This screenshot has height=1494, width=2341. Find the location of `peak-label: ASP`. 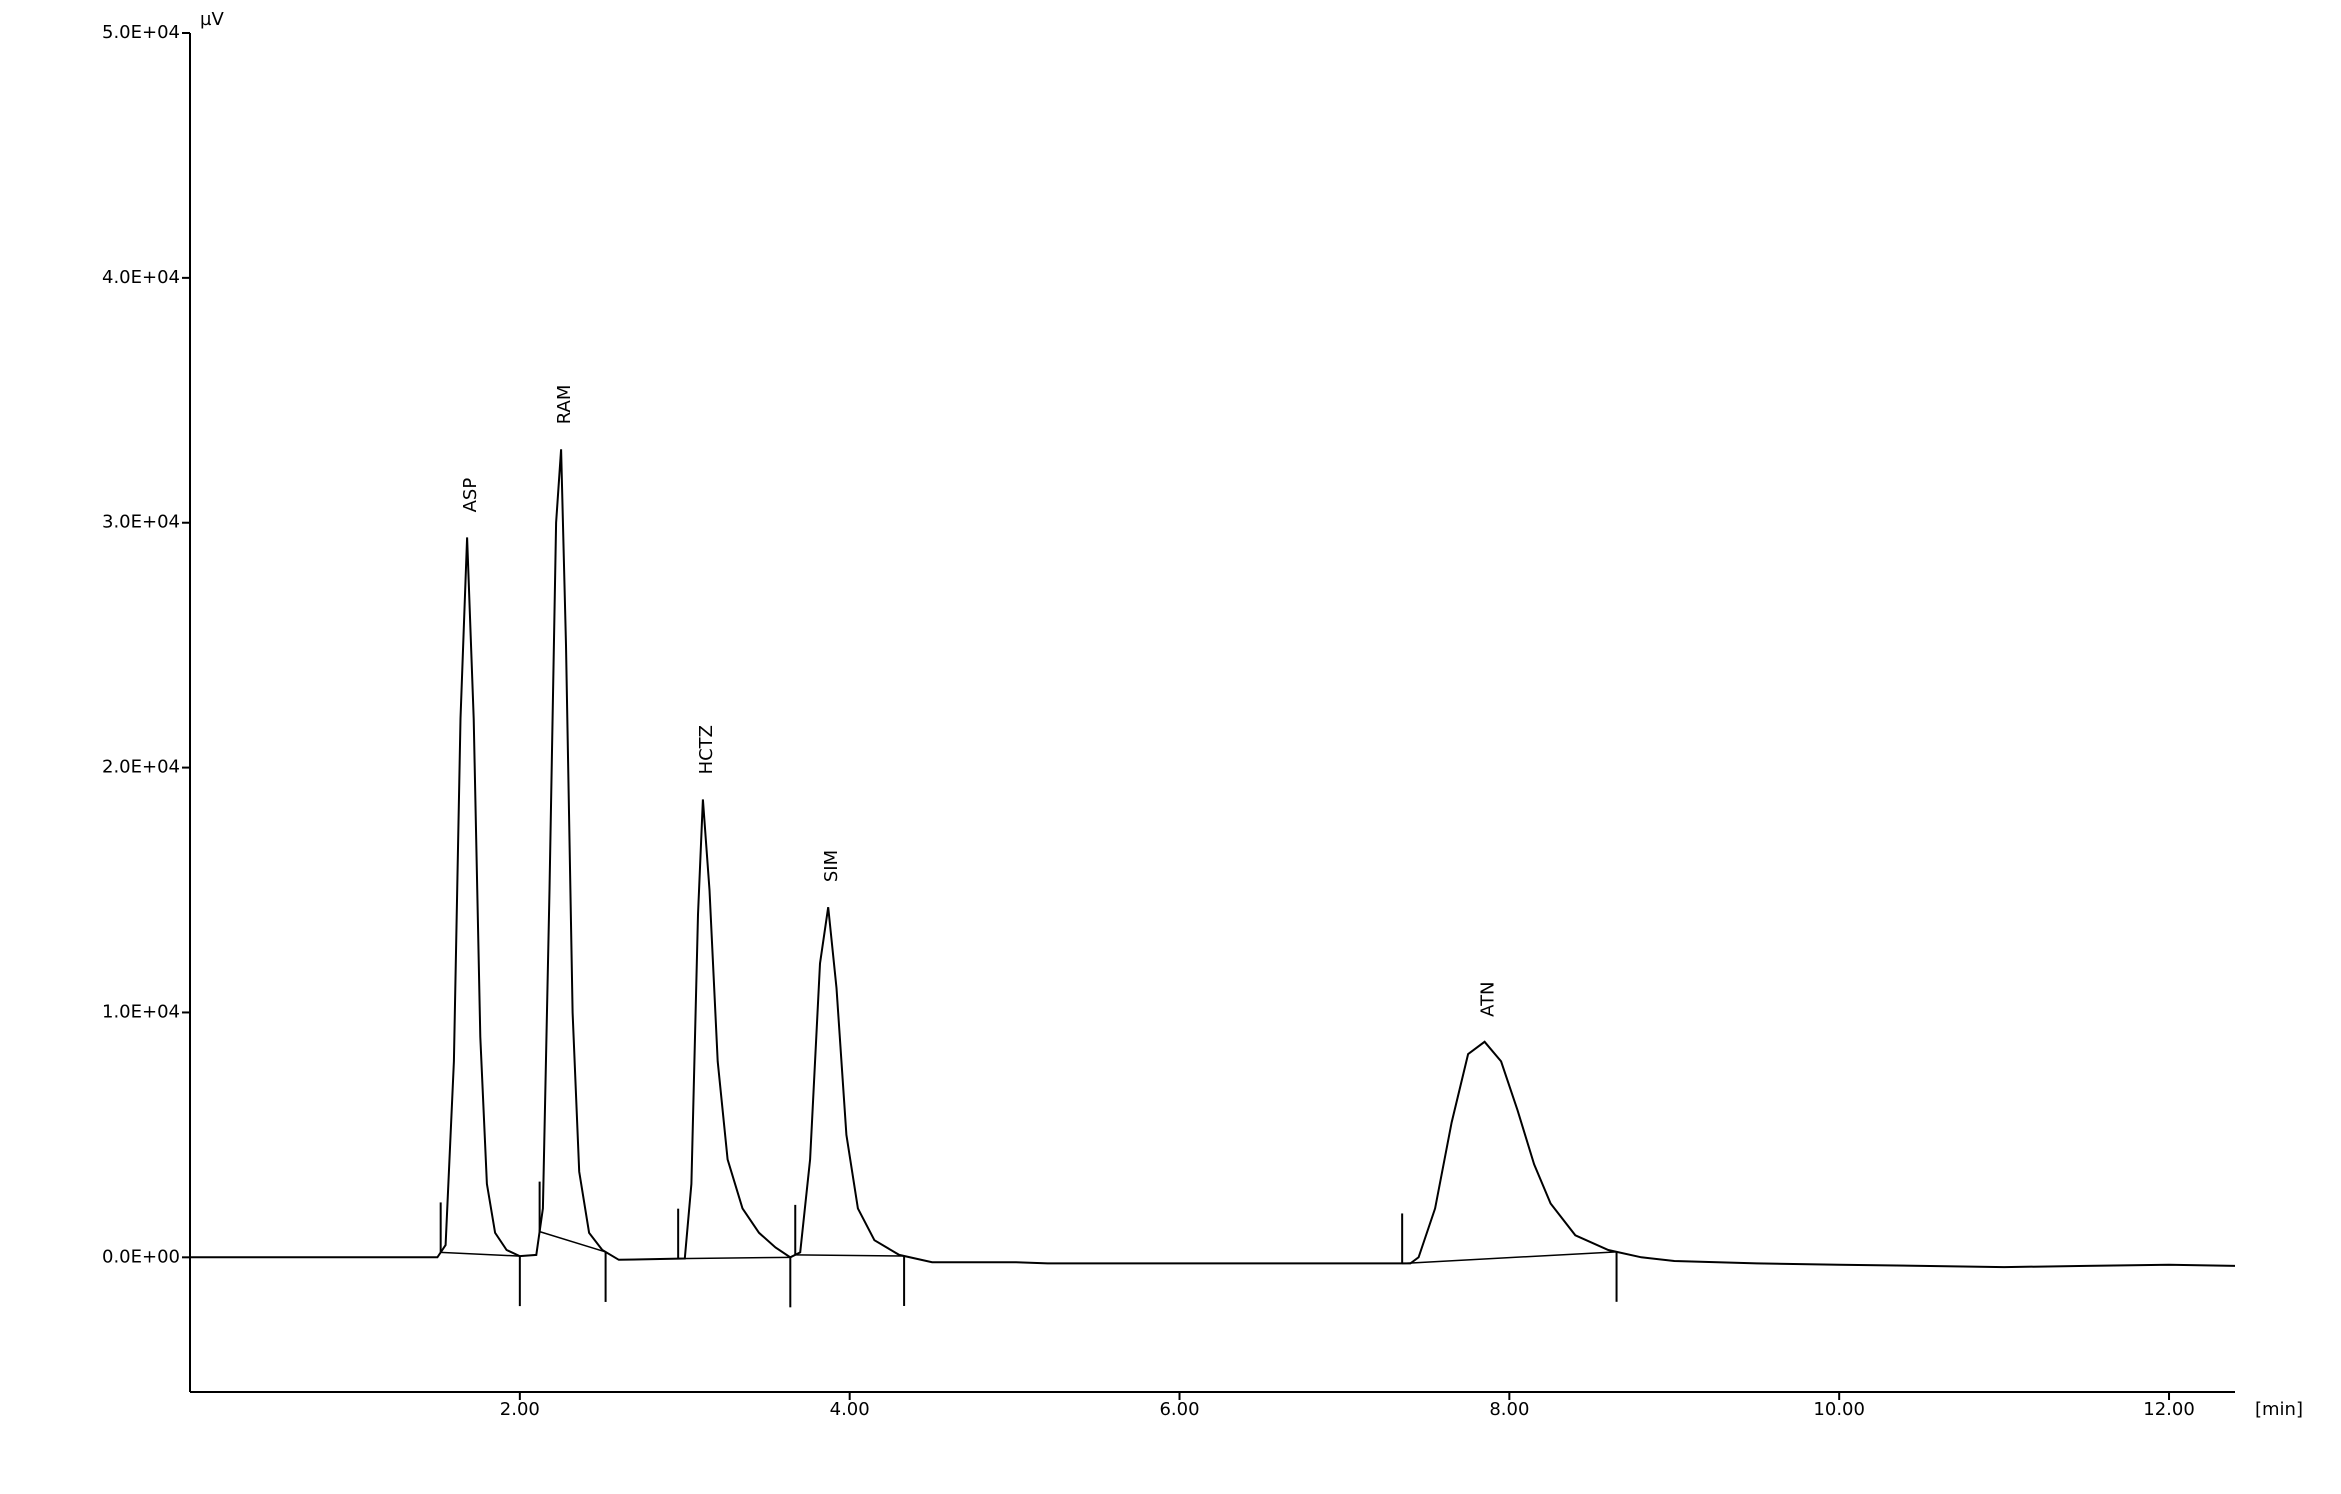

peak-label: ASP is located at coordinates (470, 495).